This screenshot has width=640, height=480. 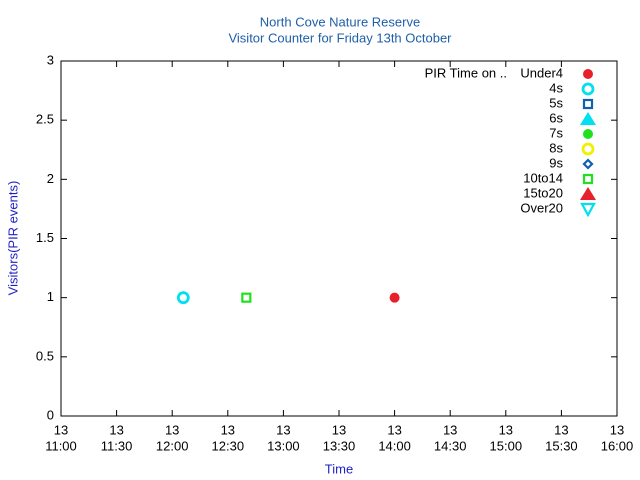 What do you see at coordinates (556, 117) in the screenshot?
I see `legend-label: 6s` at bounding box center [556, 117].